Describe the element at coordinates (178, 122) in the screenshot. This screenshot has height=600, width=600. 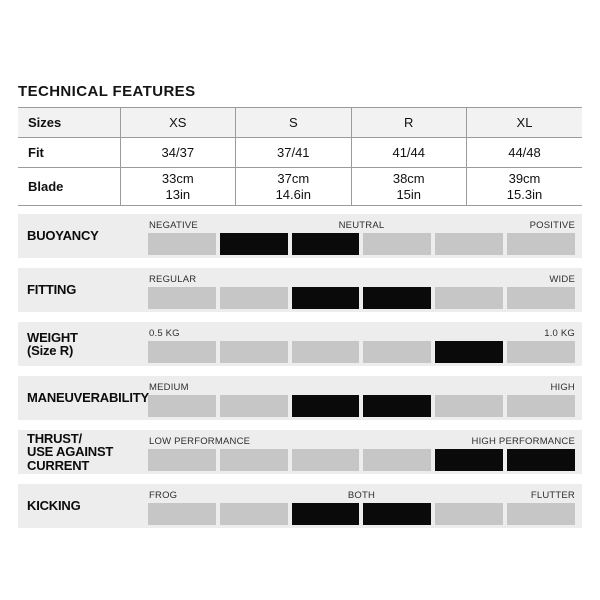
I see `table-header-xs: XS` at that location.